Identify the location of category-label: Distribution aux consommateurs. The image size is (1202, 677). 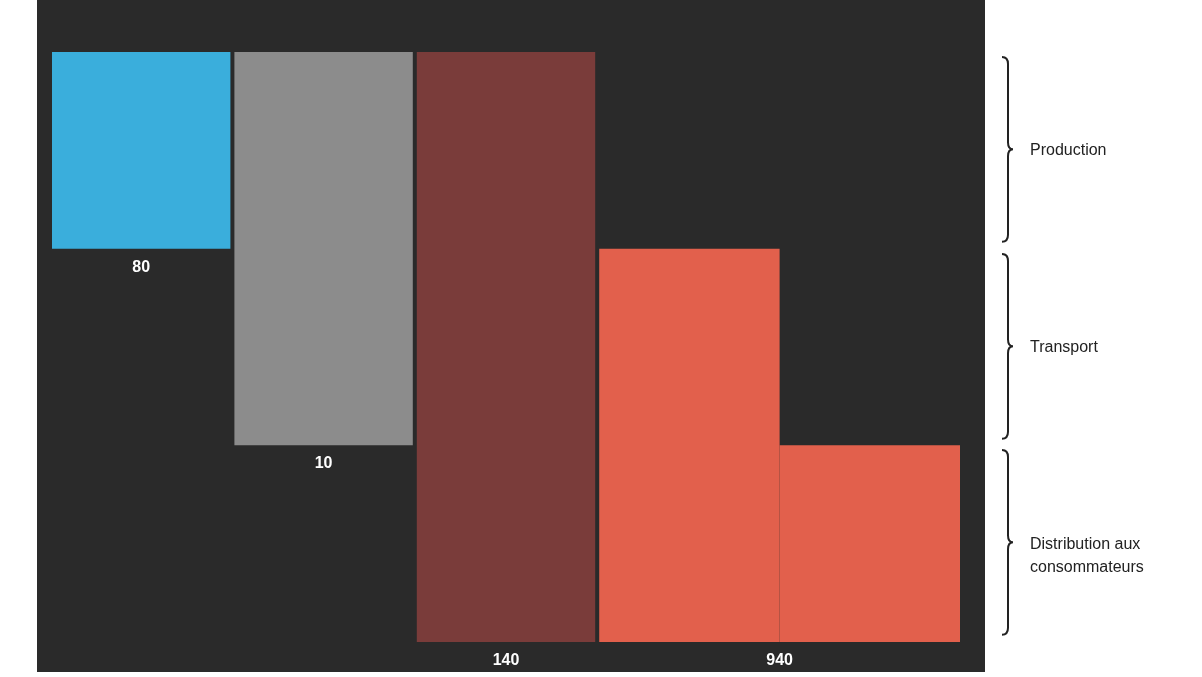
(1087, 554).